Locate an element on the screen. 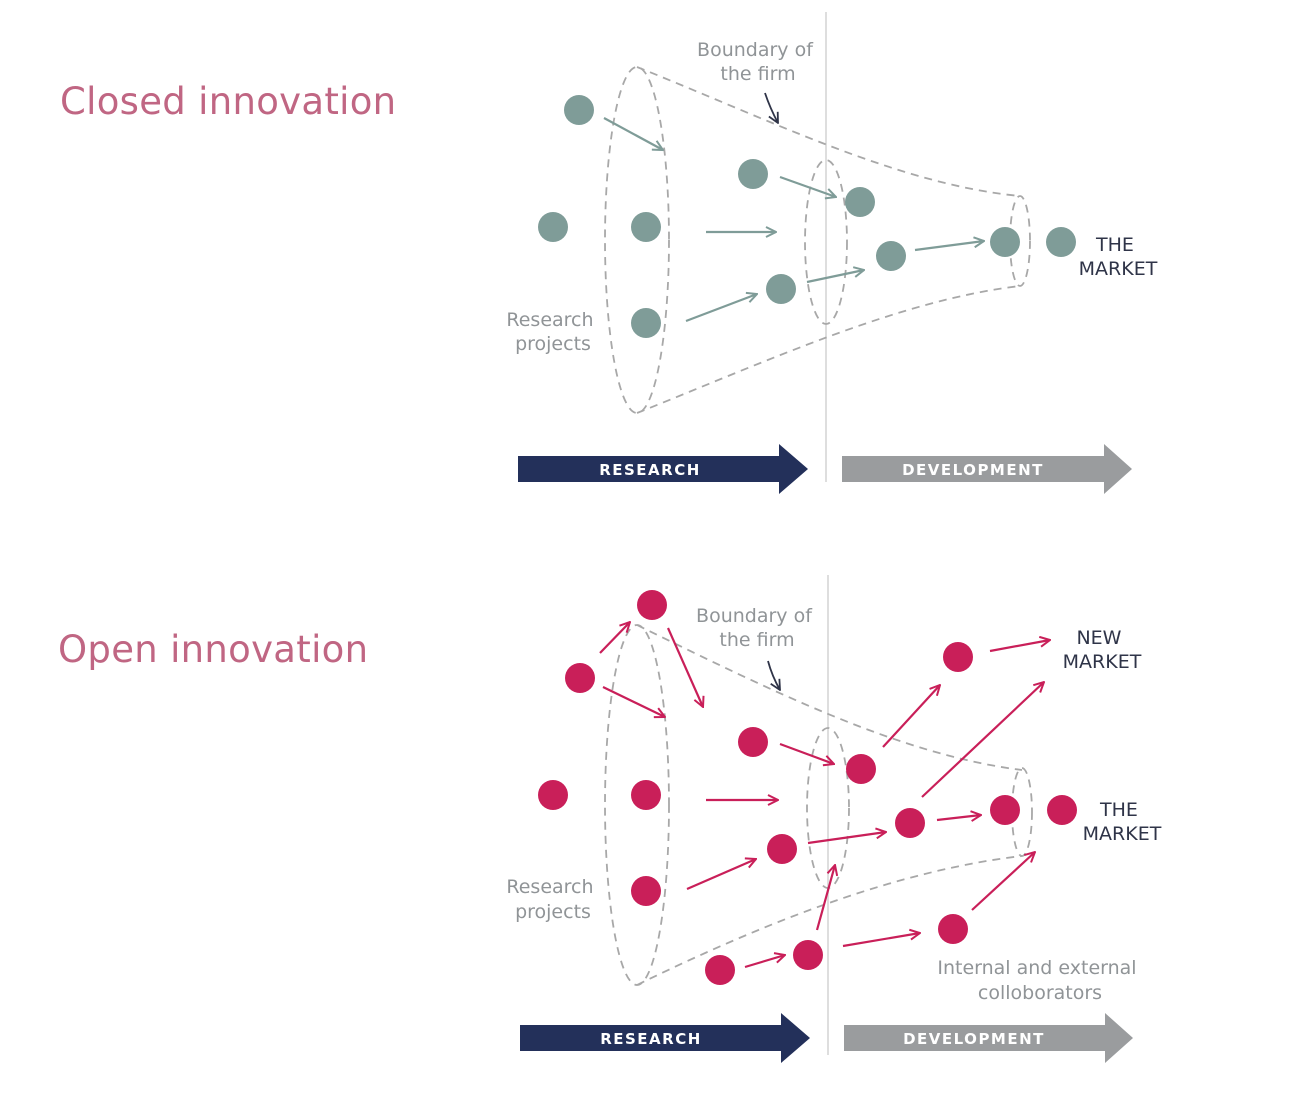 This screenshot has width=1316, height=1097. open-research-bar is located at coordinates (665, 1038).